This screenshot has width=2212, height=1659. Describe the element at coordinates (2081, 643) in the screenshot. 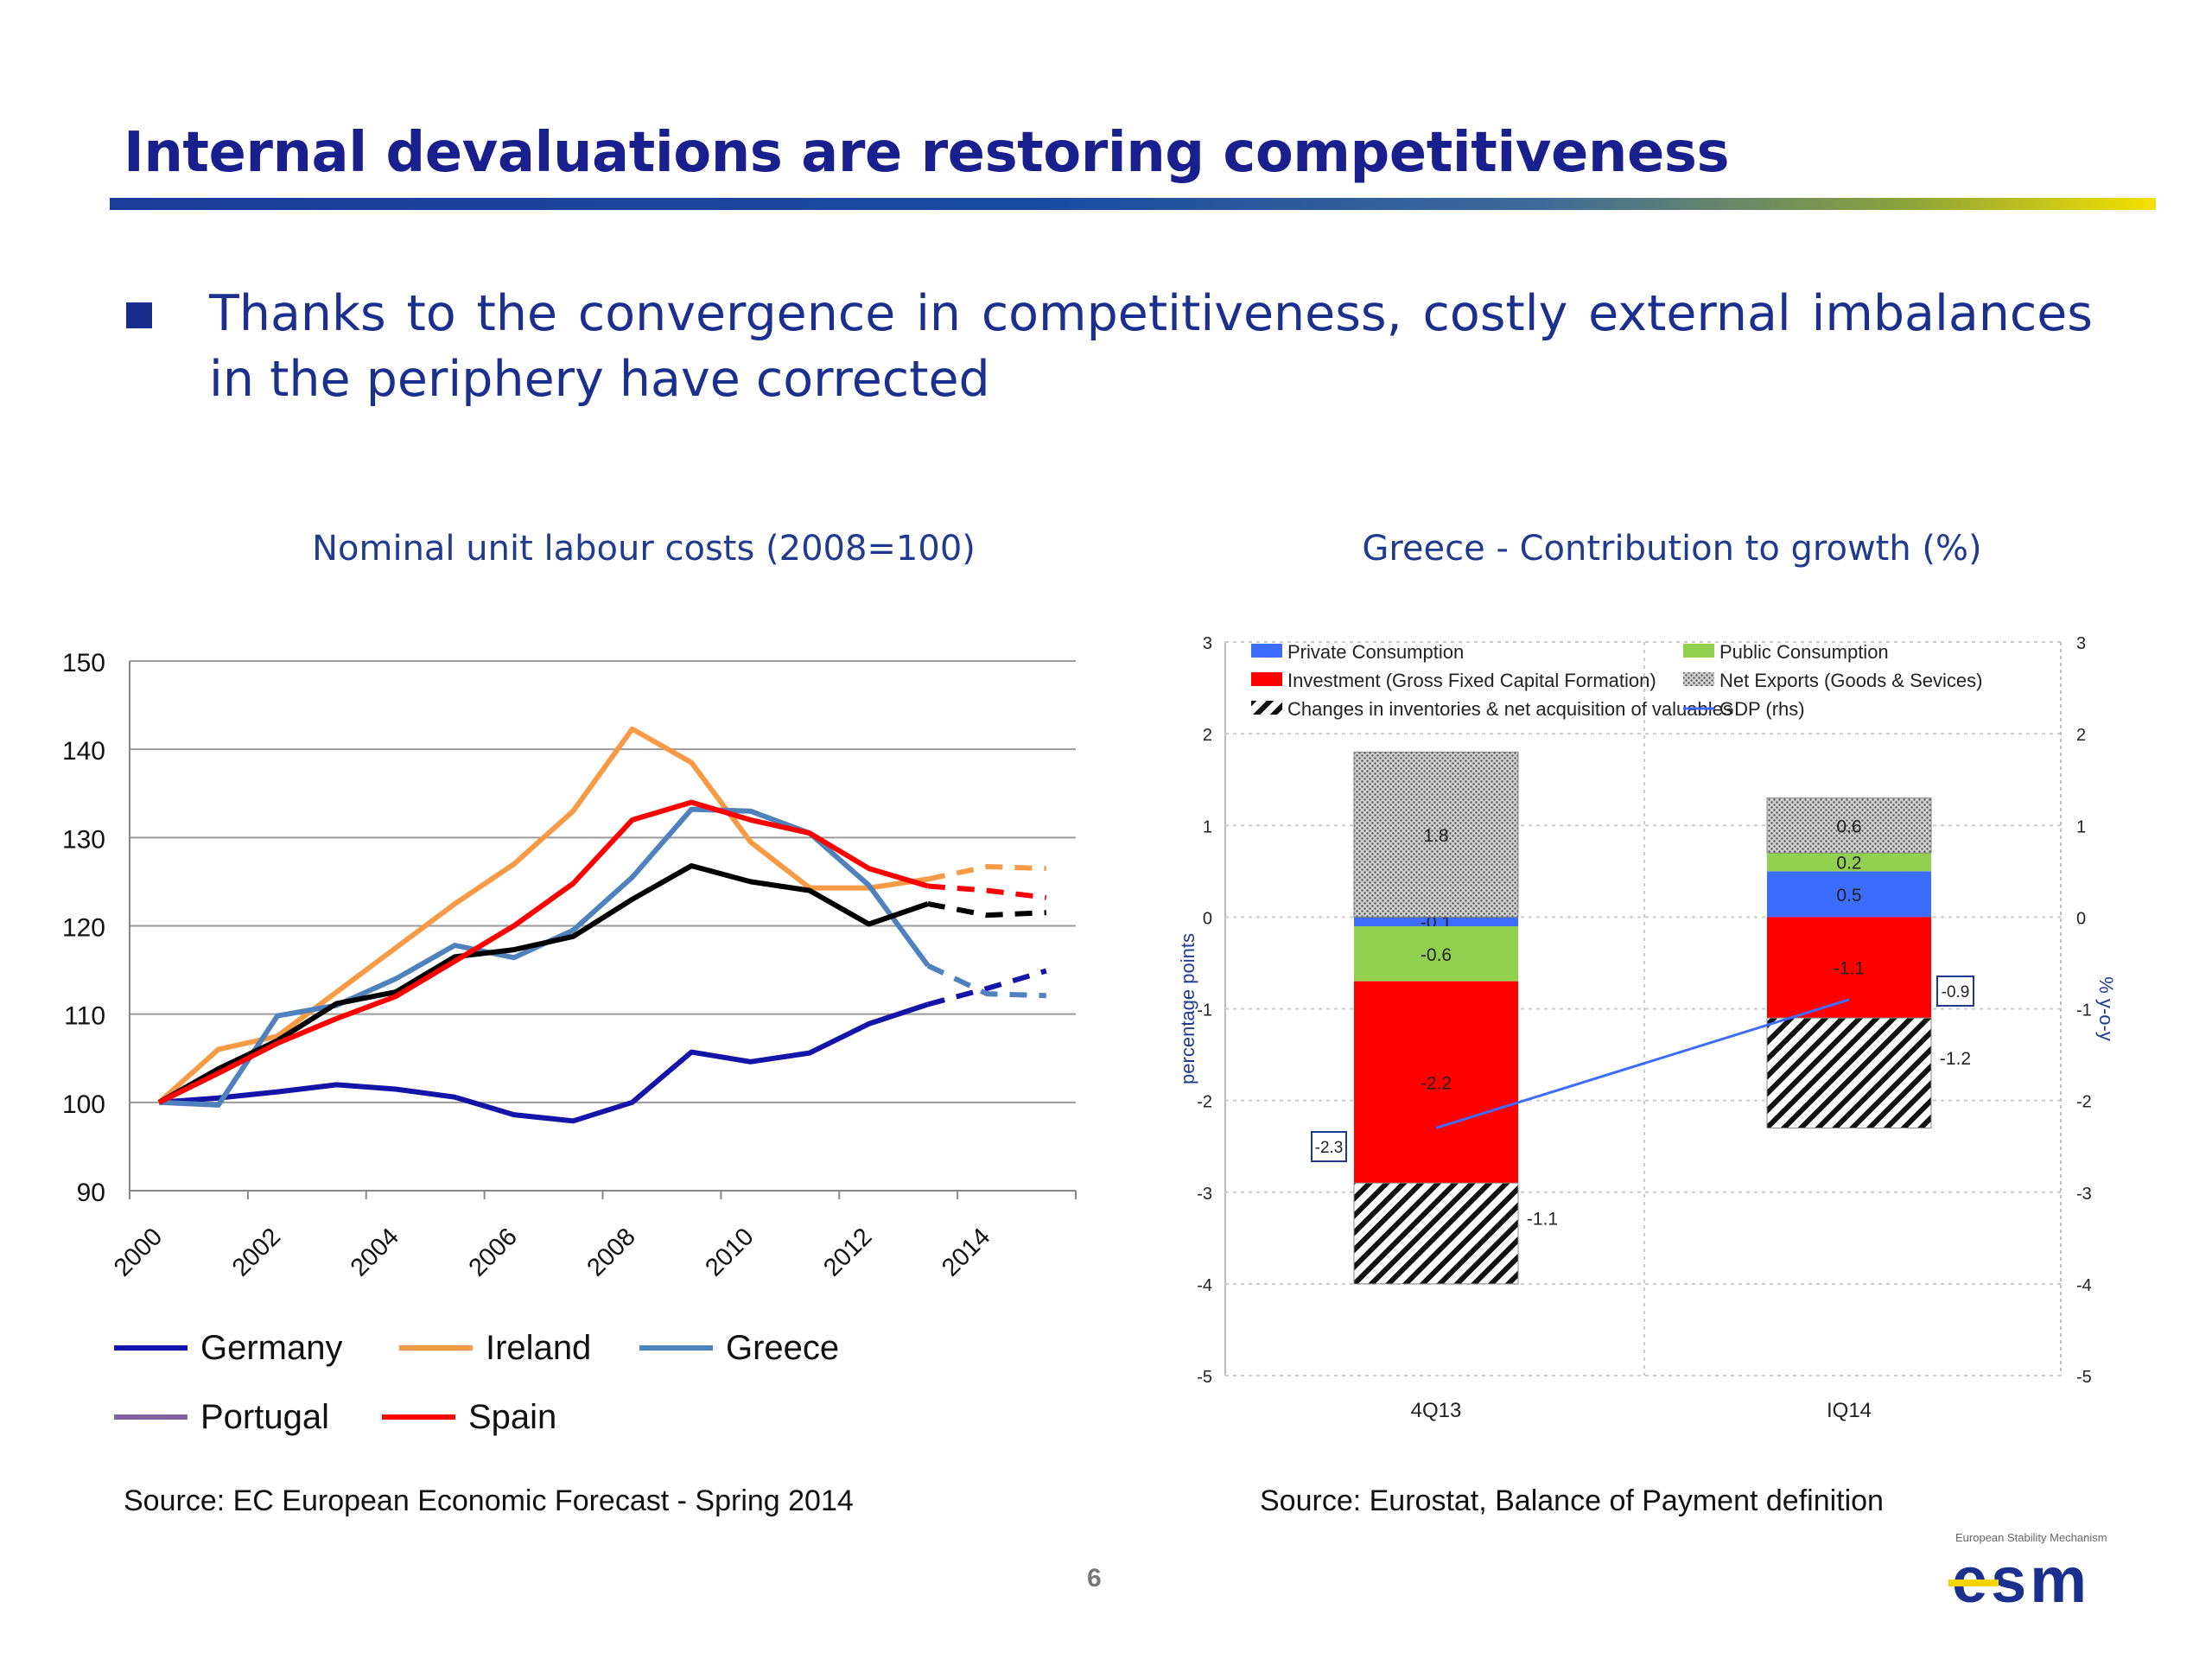

I see `y2-tick-label: 3` at that location.